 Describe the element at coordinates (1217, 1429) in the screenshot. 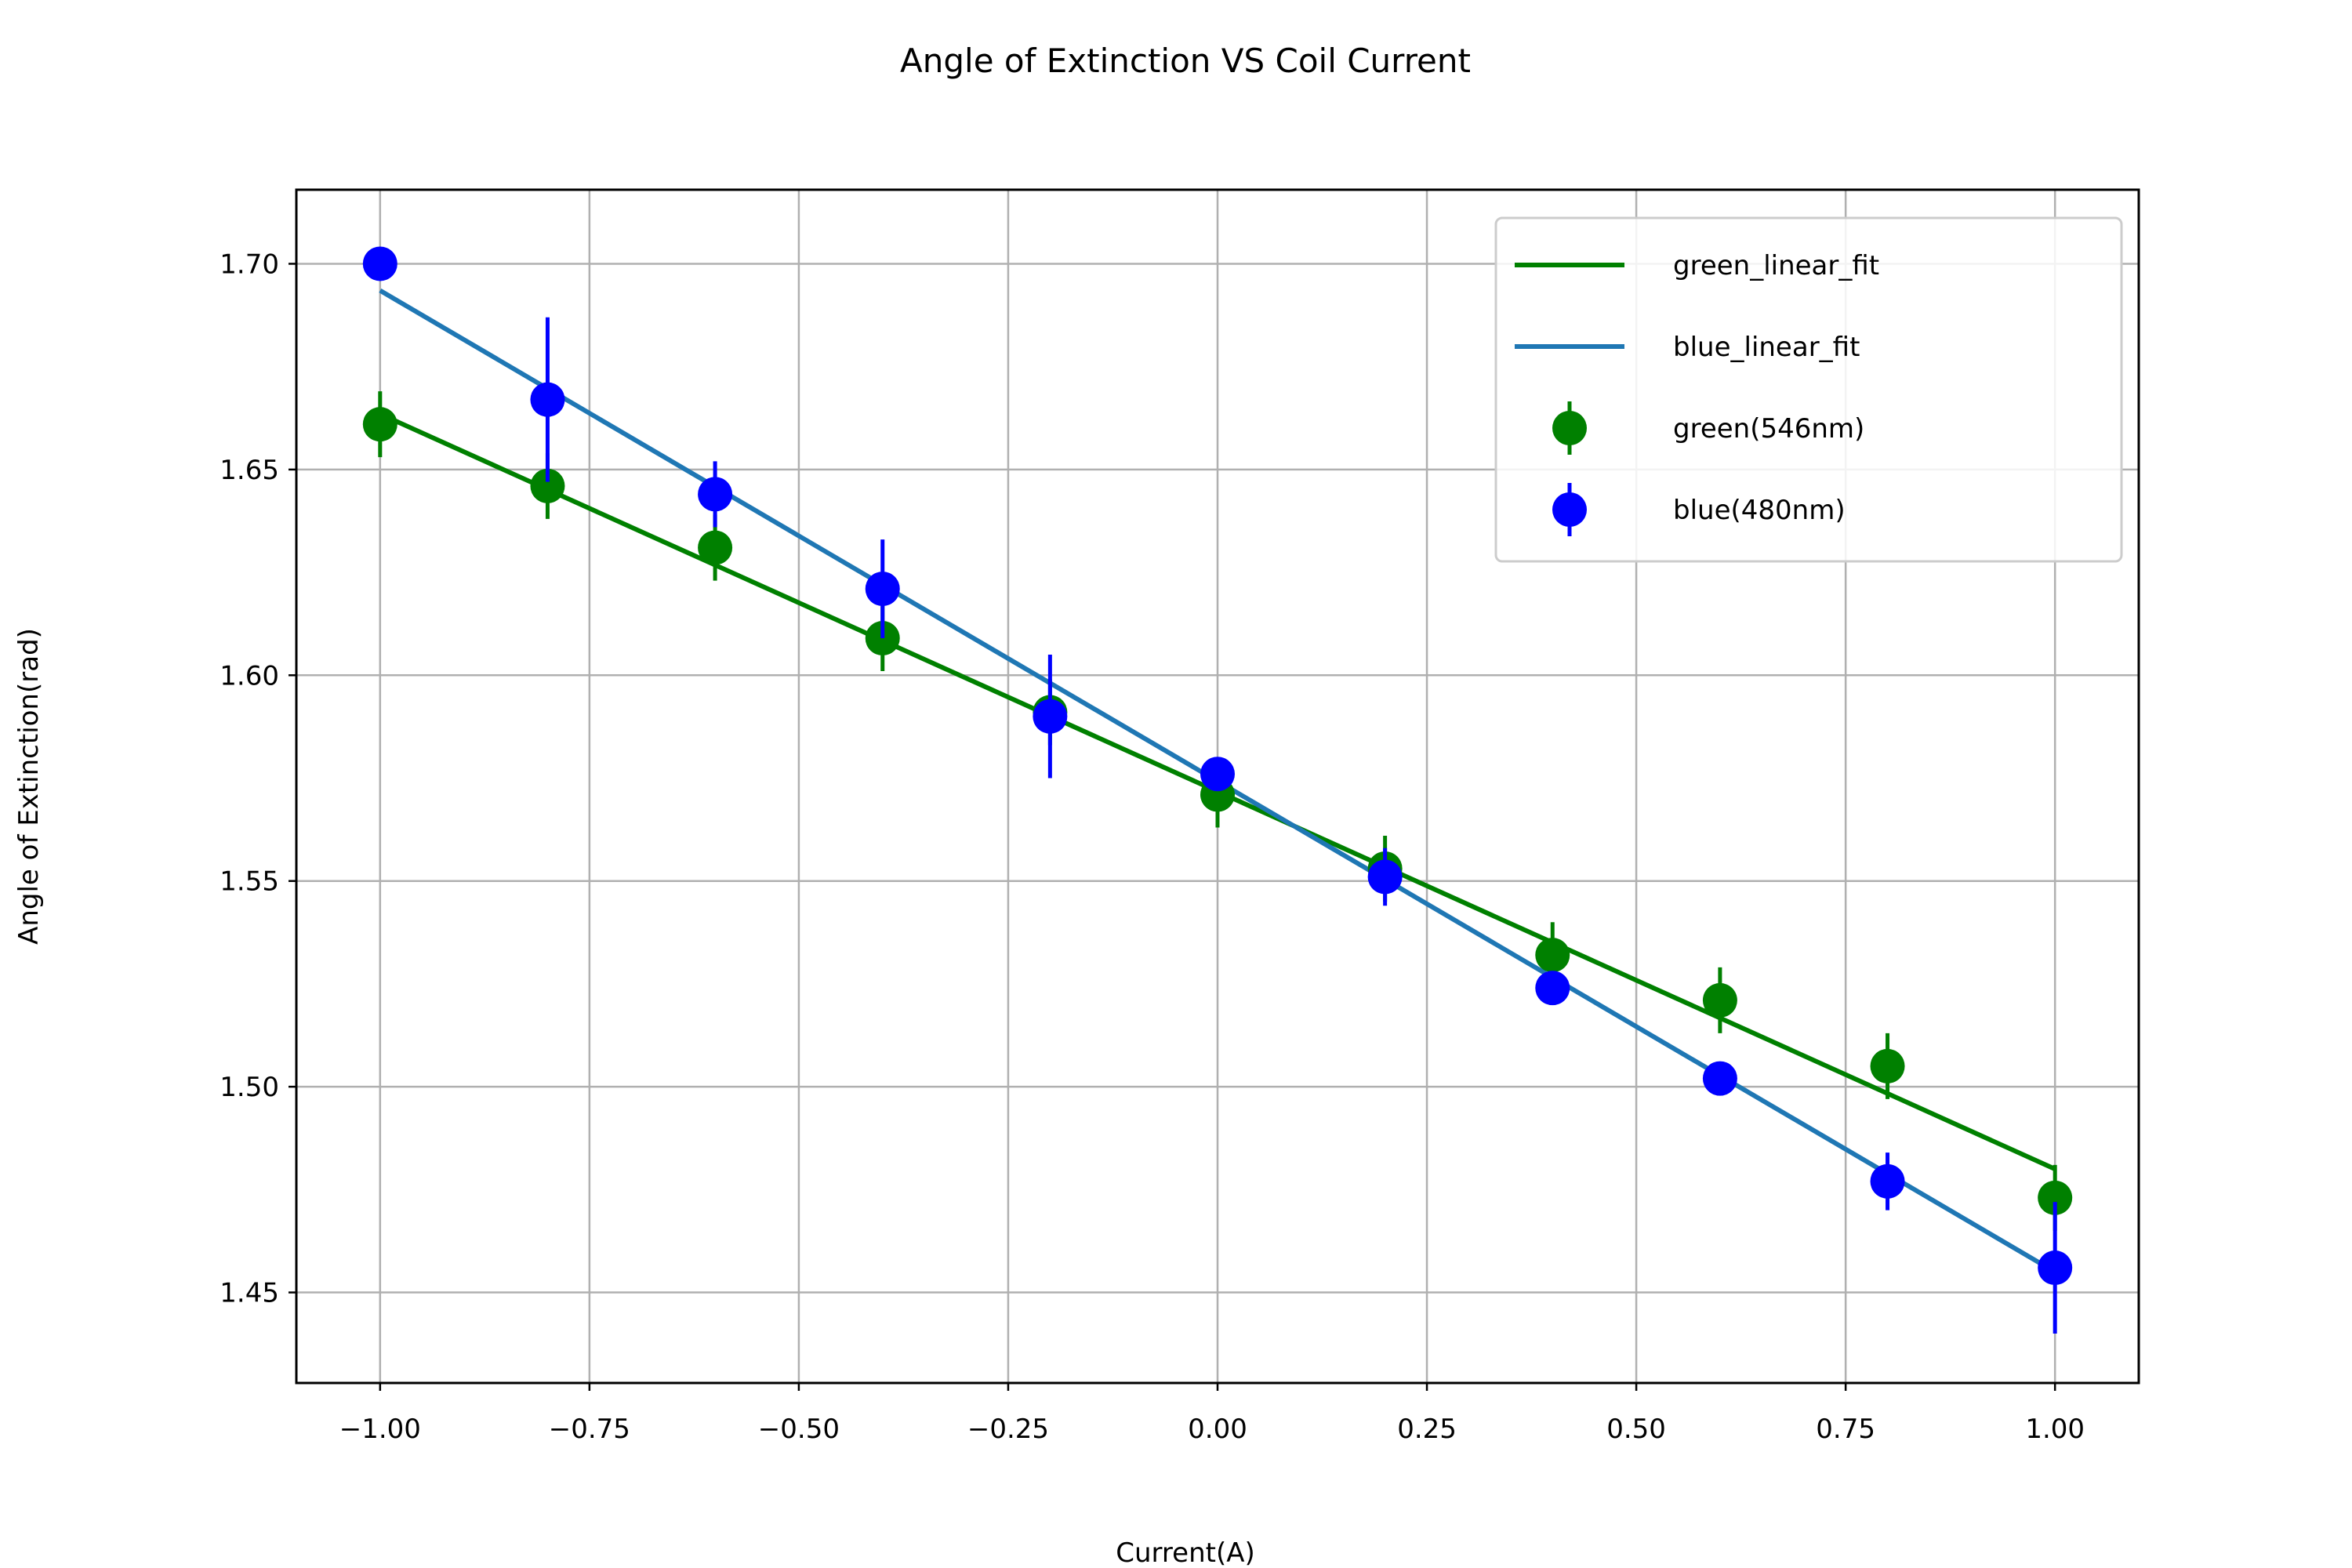

I see `x-tick-label: 0.00` at that location.